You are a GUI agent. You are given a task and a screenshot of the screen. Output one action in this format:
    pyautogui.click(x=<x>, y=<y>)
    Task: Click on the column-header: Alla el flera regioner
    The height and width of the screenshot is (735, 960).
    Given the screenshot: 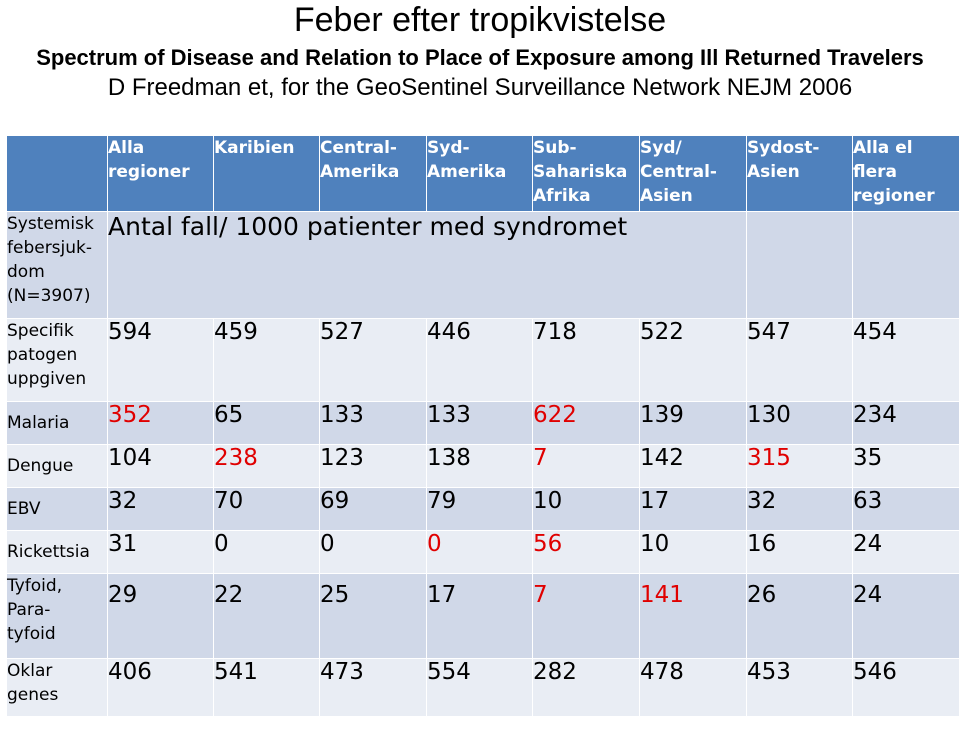 What is the action you would take?
    pyautogui.click(x=906, y=173)
    